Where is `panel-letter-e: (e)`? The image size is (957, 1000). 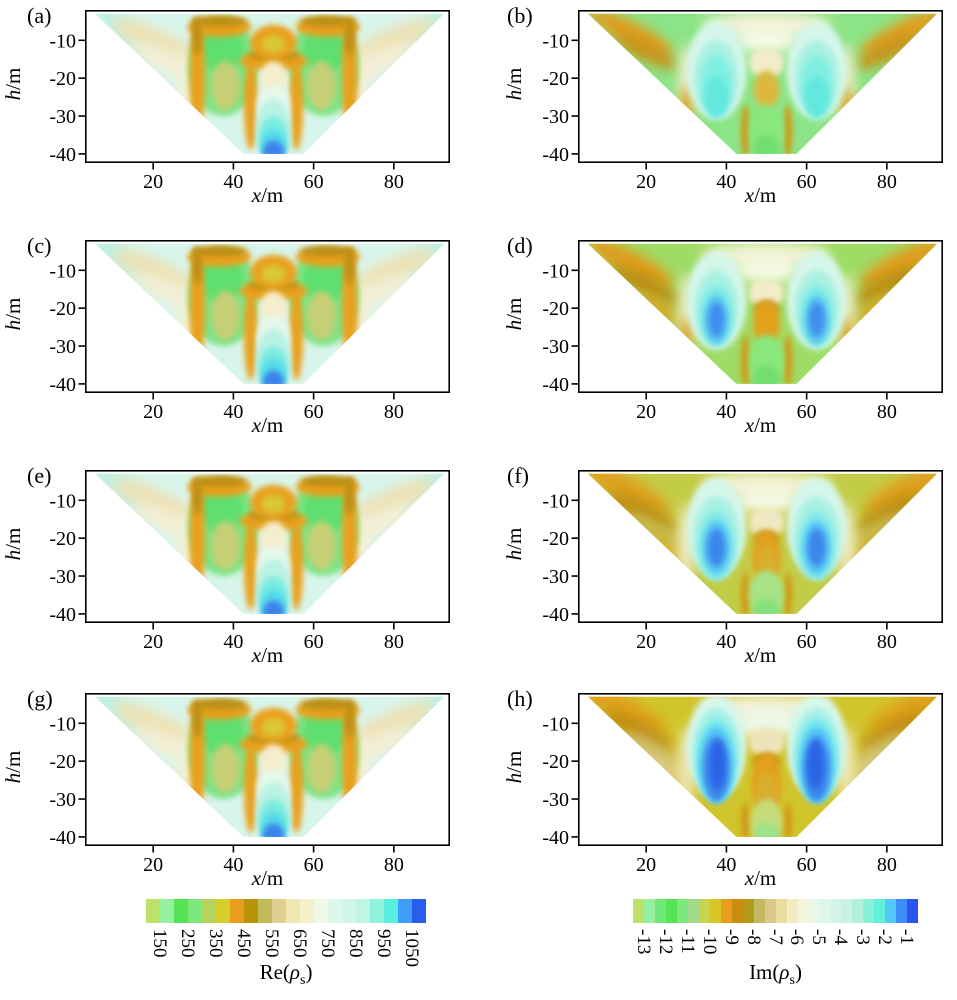
panel-letter-e: (e) is located at coordinates (39, 475).